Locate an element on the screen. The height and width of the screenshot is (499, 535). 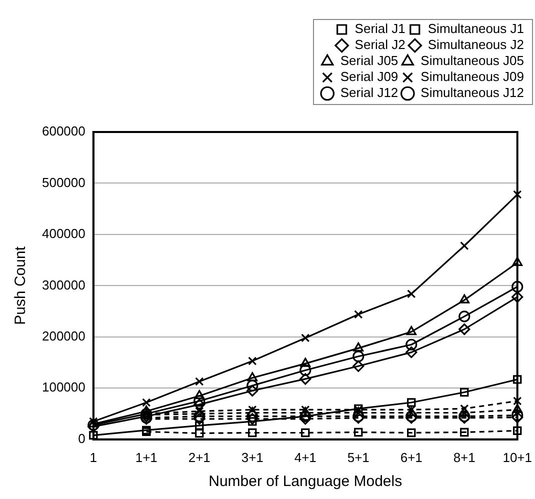
legend-label: Simultaneous J12 is located at coordinates (472, 92).